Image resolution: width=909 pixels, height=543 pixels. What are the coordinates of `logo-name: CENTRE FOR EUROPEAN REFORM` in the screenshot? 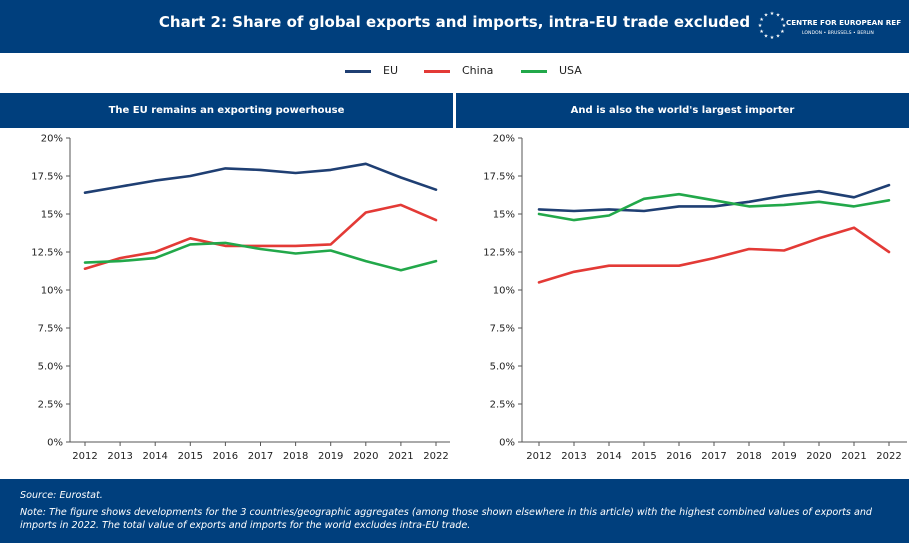 It's located at (843, 22).